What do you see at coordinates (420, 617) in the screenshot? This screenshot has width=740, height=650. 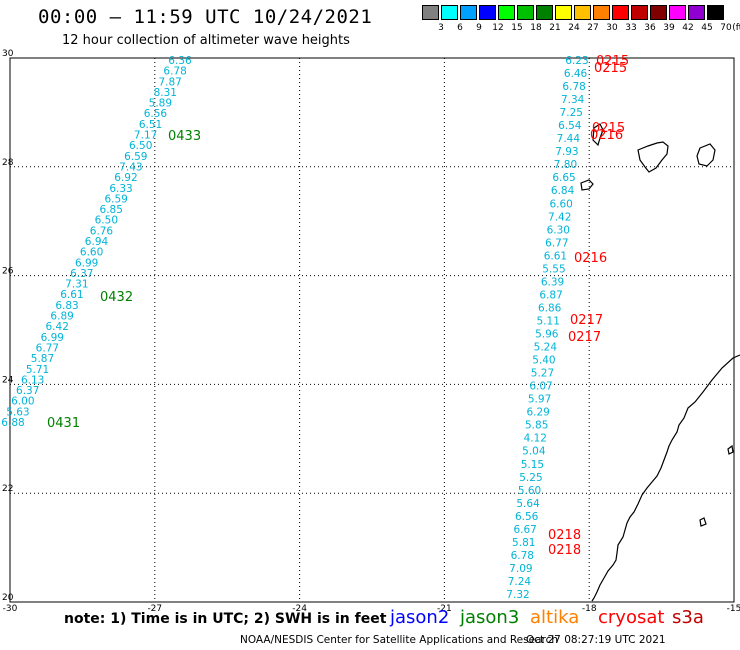 I see `sat-jason2: jason2` at bounding box center [420, 617].